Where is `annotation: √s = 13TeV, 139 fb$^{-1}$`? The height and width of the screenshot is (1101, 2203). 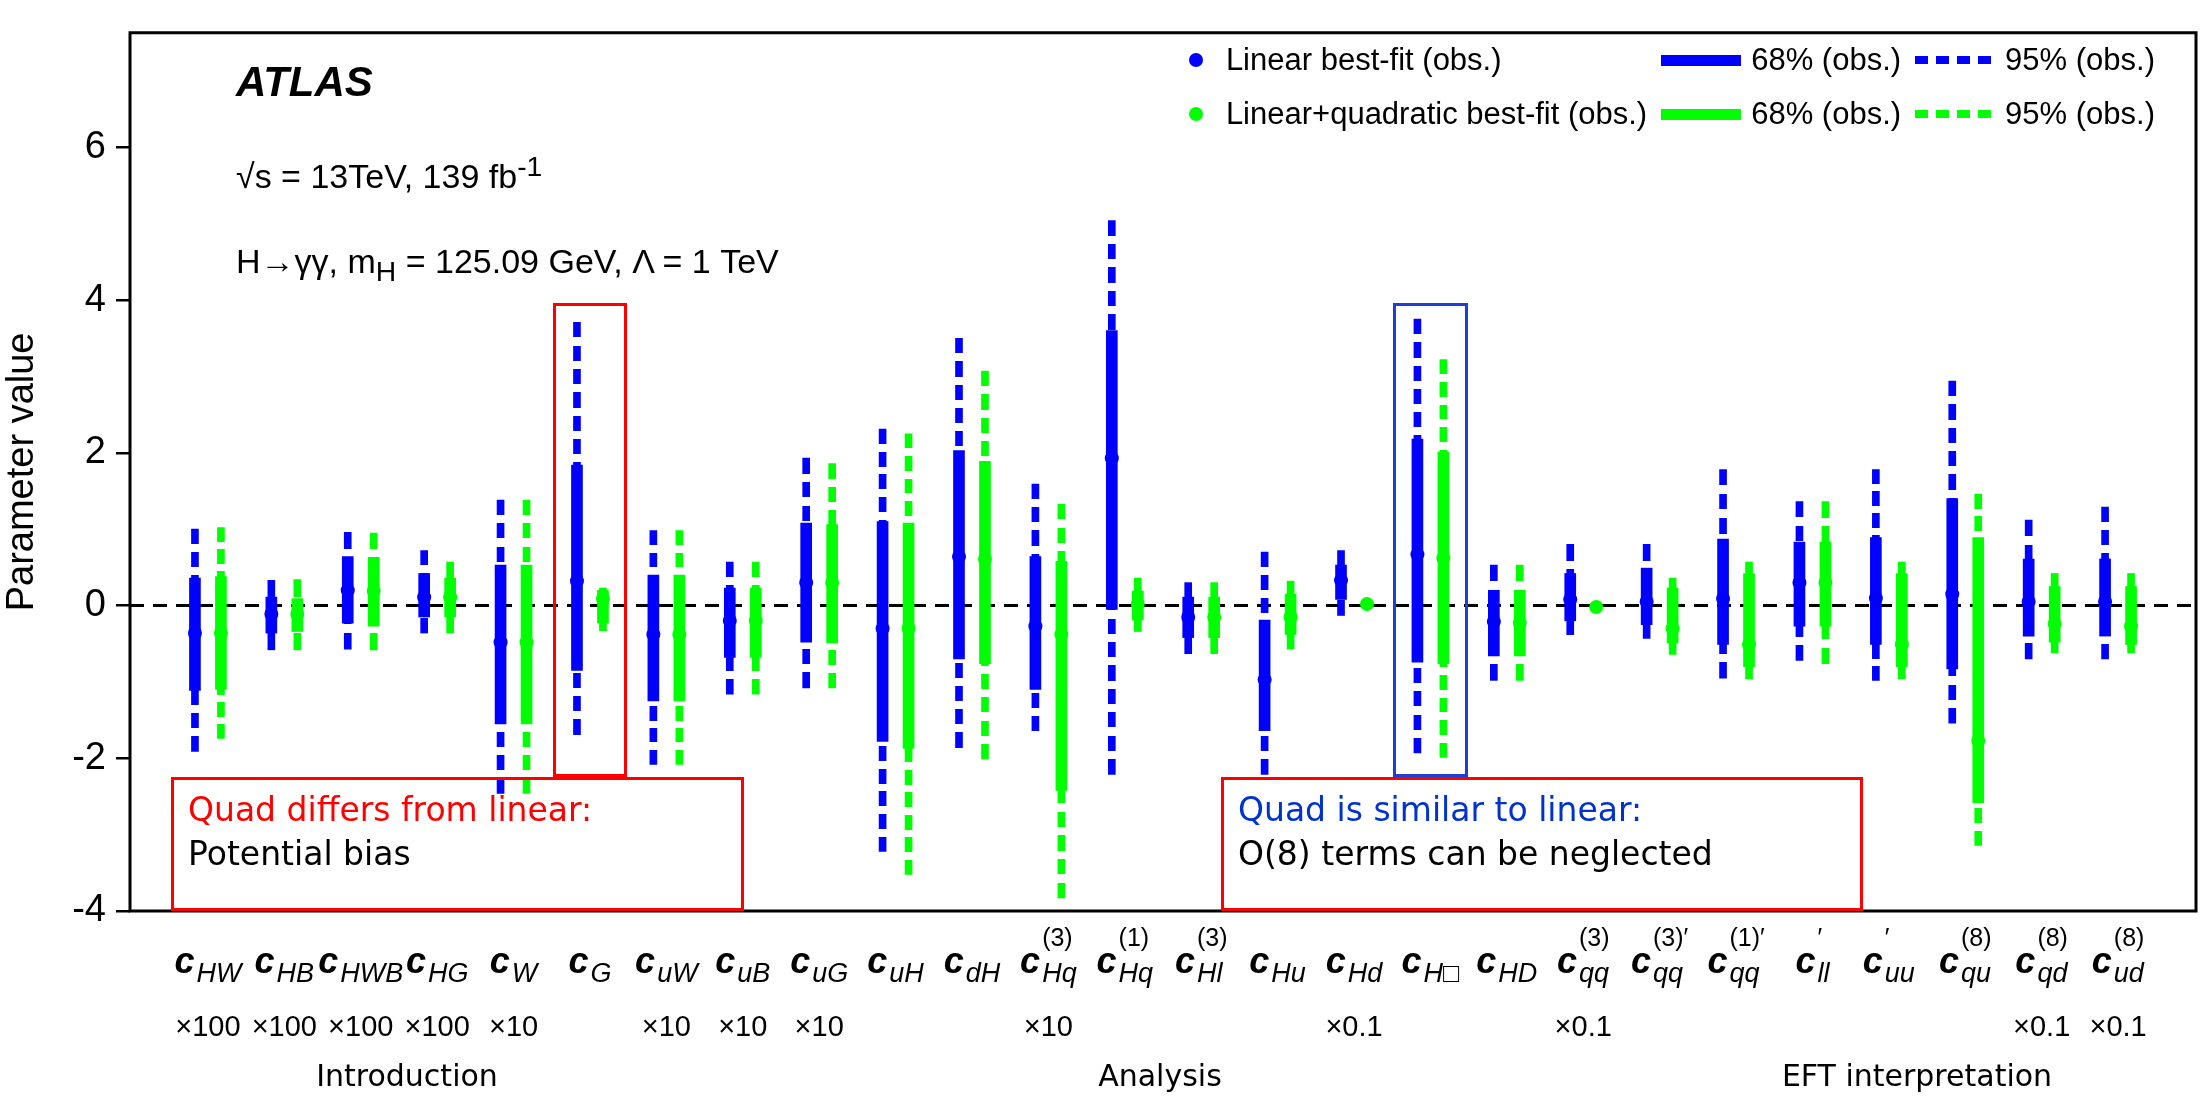 annotation: √s = 13TeV, 139 fb$^{-1}$ is located at coordinates (389, 173).